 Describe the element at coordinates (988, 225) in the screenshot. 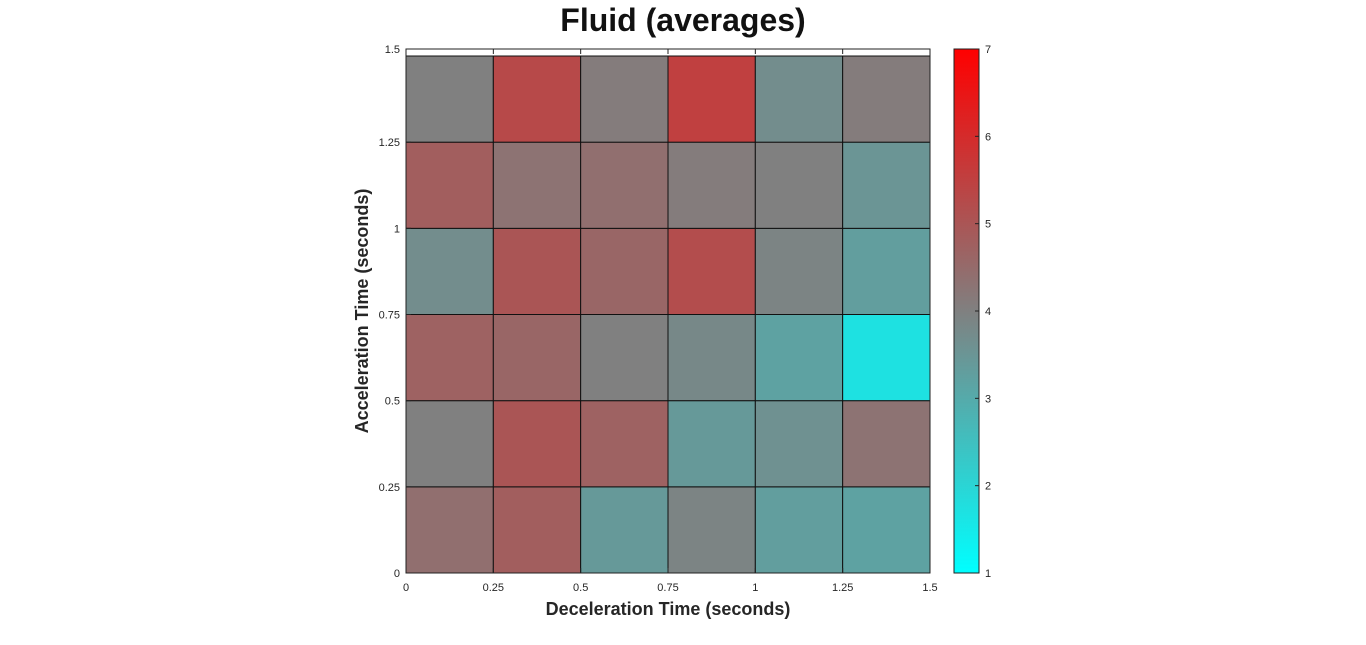

I see `colorbar-tick-label: 5` at that location.